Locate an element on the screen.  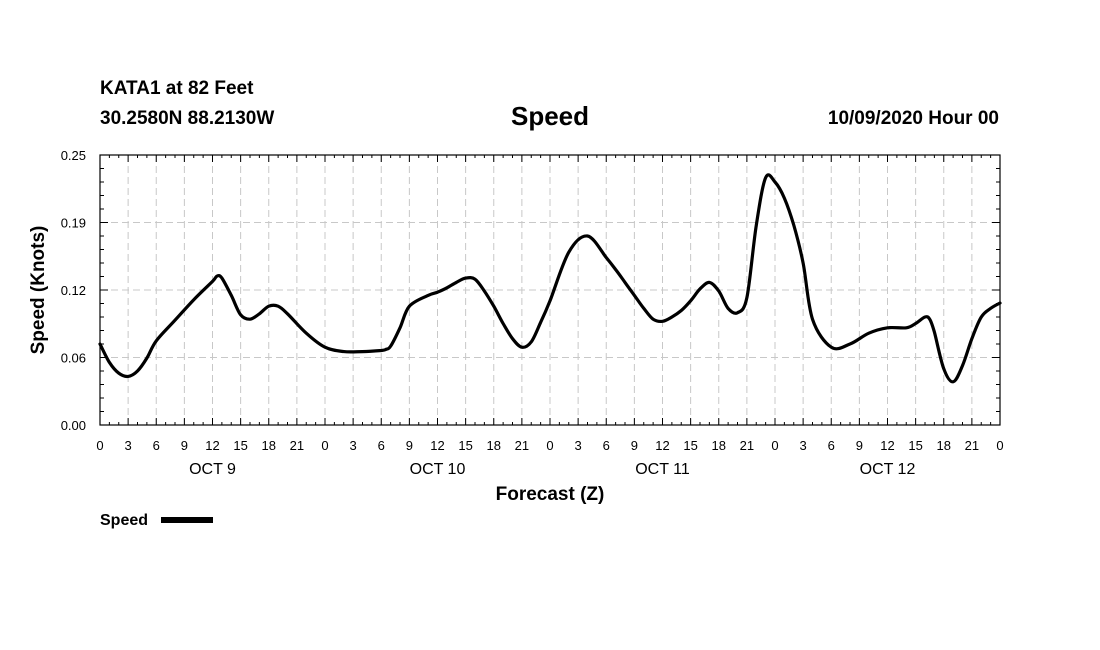
day-labels: OCT 9 OCT 10 OCT 11 OCT 12 is located at coordinates (552, 469).